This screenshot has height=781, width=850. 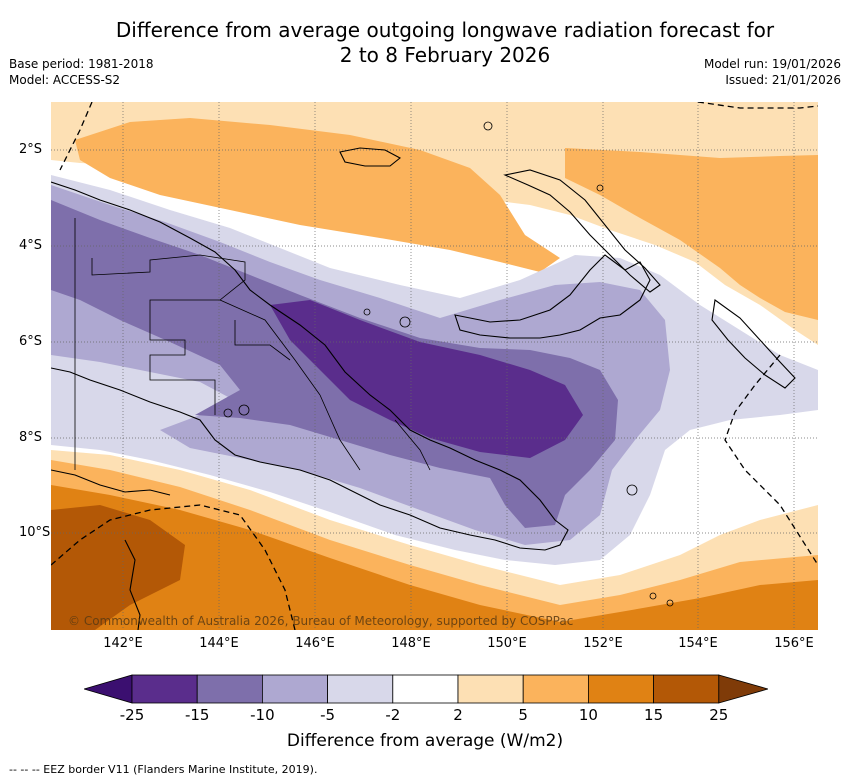 What do you see at coordinates (197, 715) in the screenshot?
I see `colorbar-tick-label: -15` at bounding box center [197, 715].